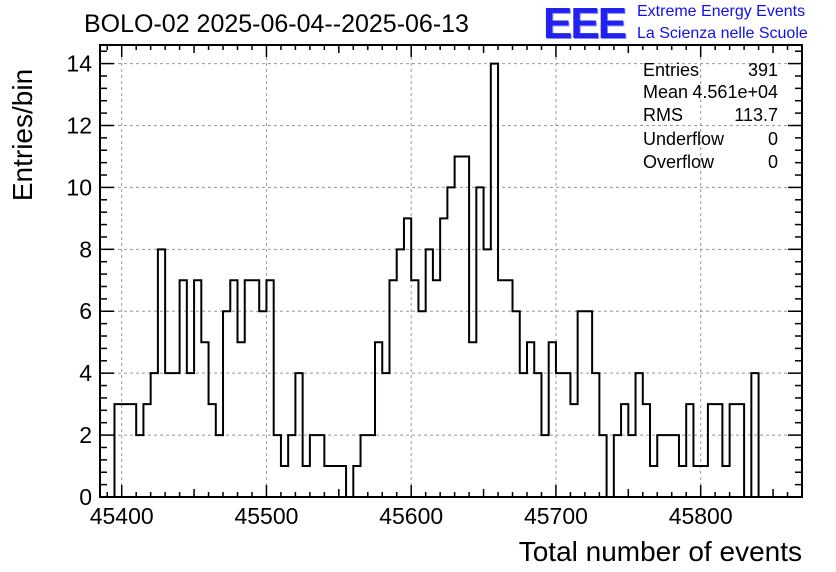 Image resolution: width=836 pixels, height=572 pixels. I want to click on y-tick-label: 12, so click(79, 125).